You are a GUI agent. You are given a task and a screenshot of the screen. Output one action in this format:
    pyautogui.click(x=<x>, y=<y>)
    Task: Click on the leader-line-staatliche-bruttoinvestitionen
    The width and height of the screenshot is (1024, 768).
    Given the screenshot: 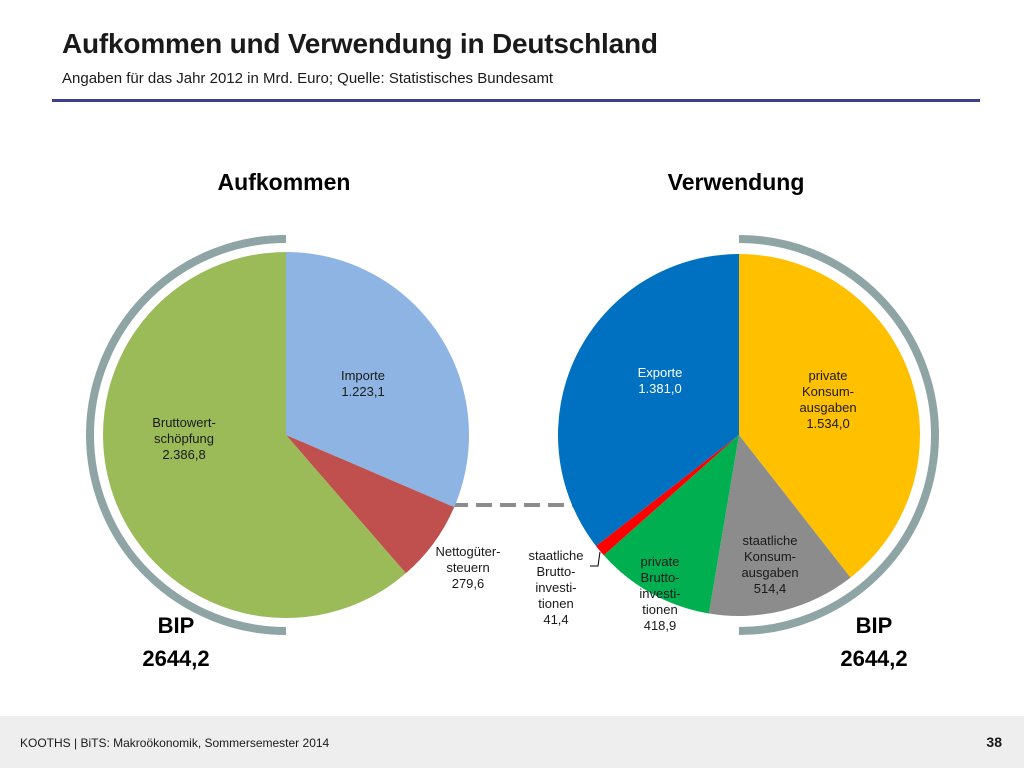 What is the action you would take?
    pyautogui.click(x=595, y=559)
    